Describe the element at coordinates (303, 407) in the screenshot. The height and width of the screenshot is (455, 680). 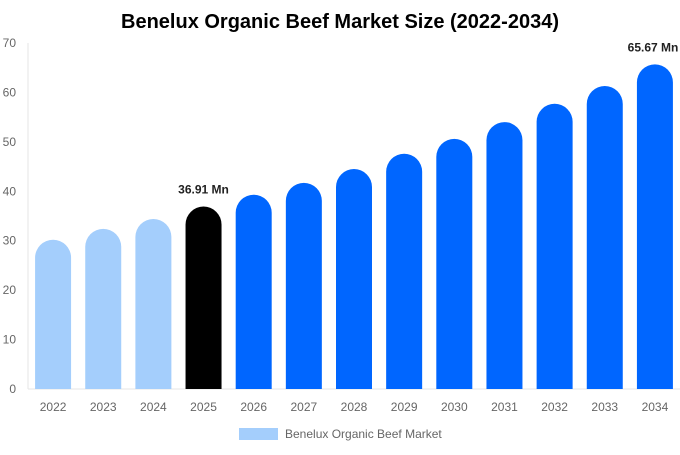
I see `x-tick-label: 2027` at that location.